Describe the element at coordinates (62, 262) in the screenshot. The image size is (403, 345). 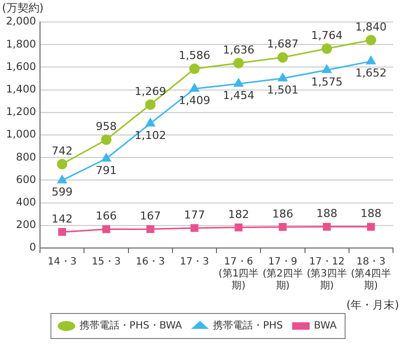
I see `x-tick-label: 14・3` at that location.